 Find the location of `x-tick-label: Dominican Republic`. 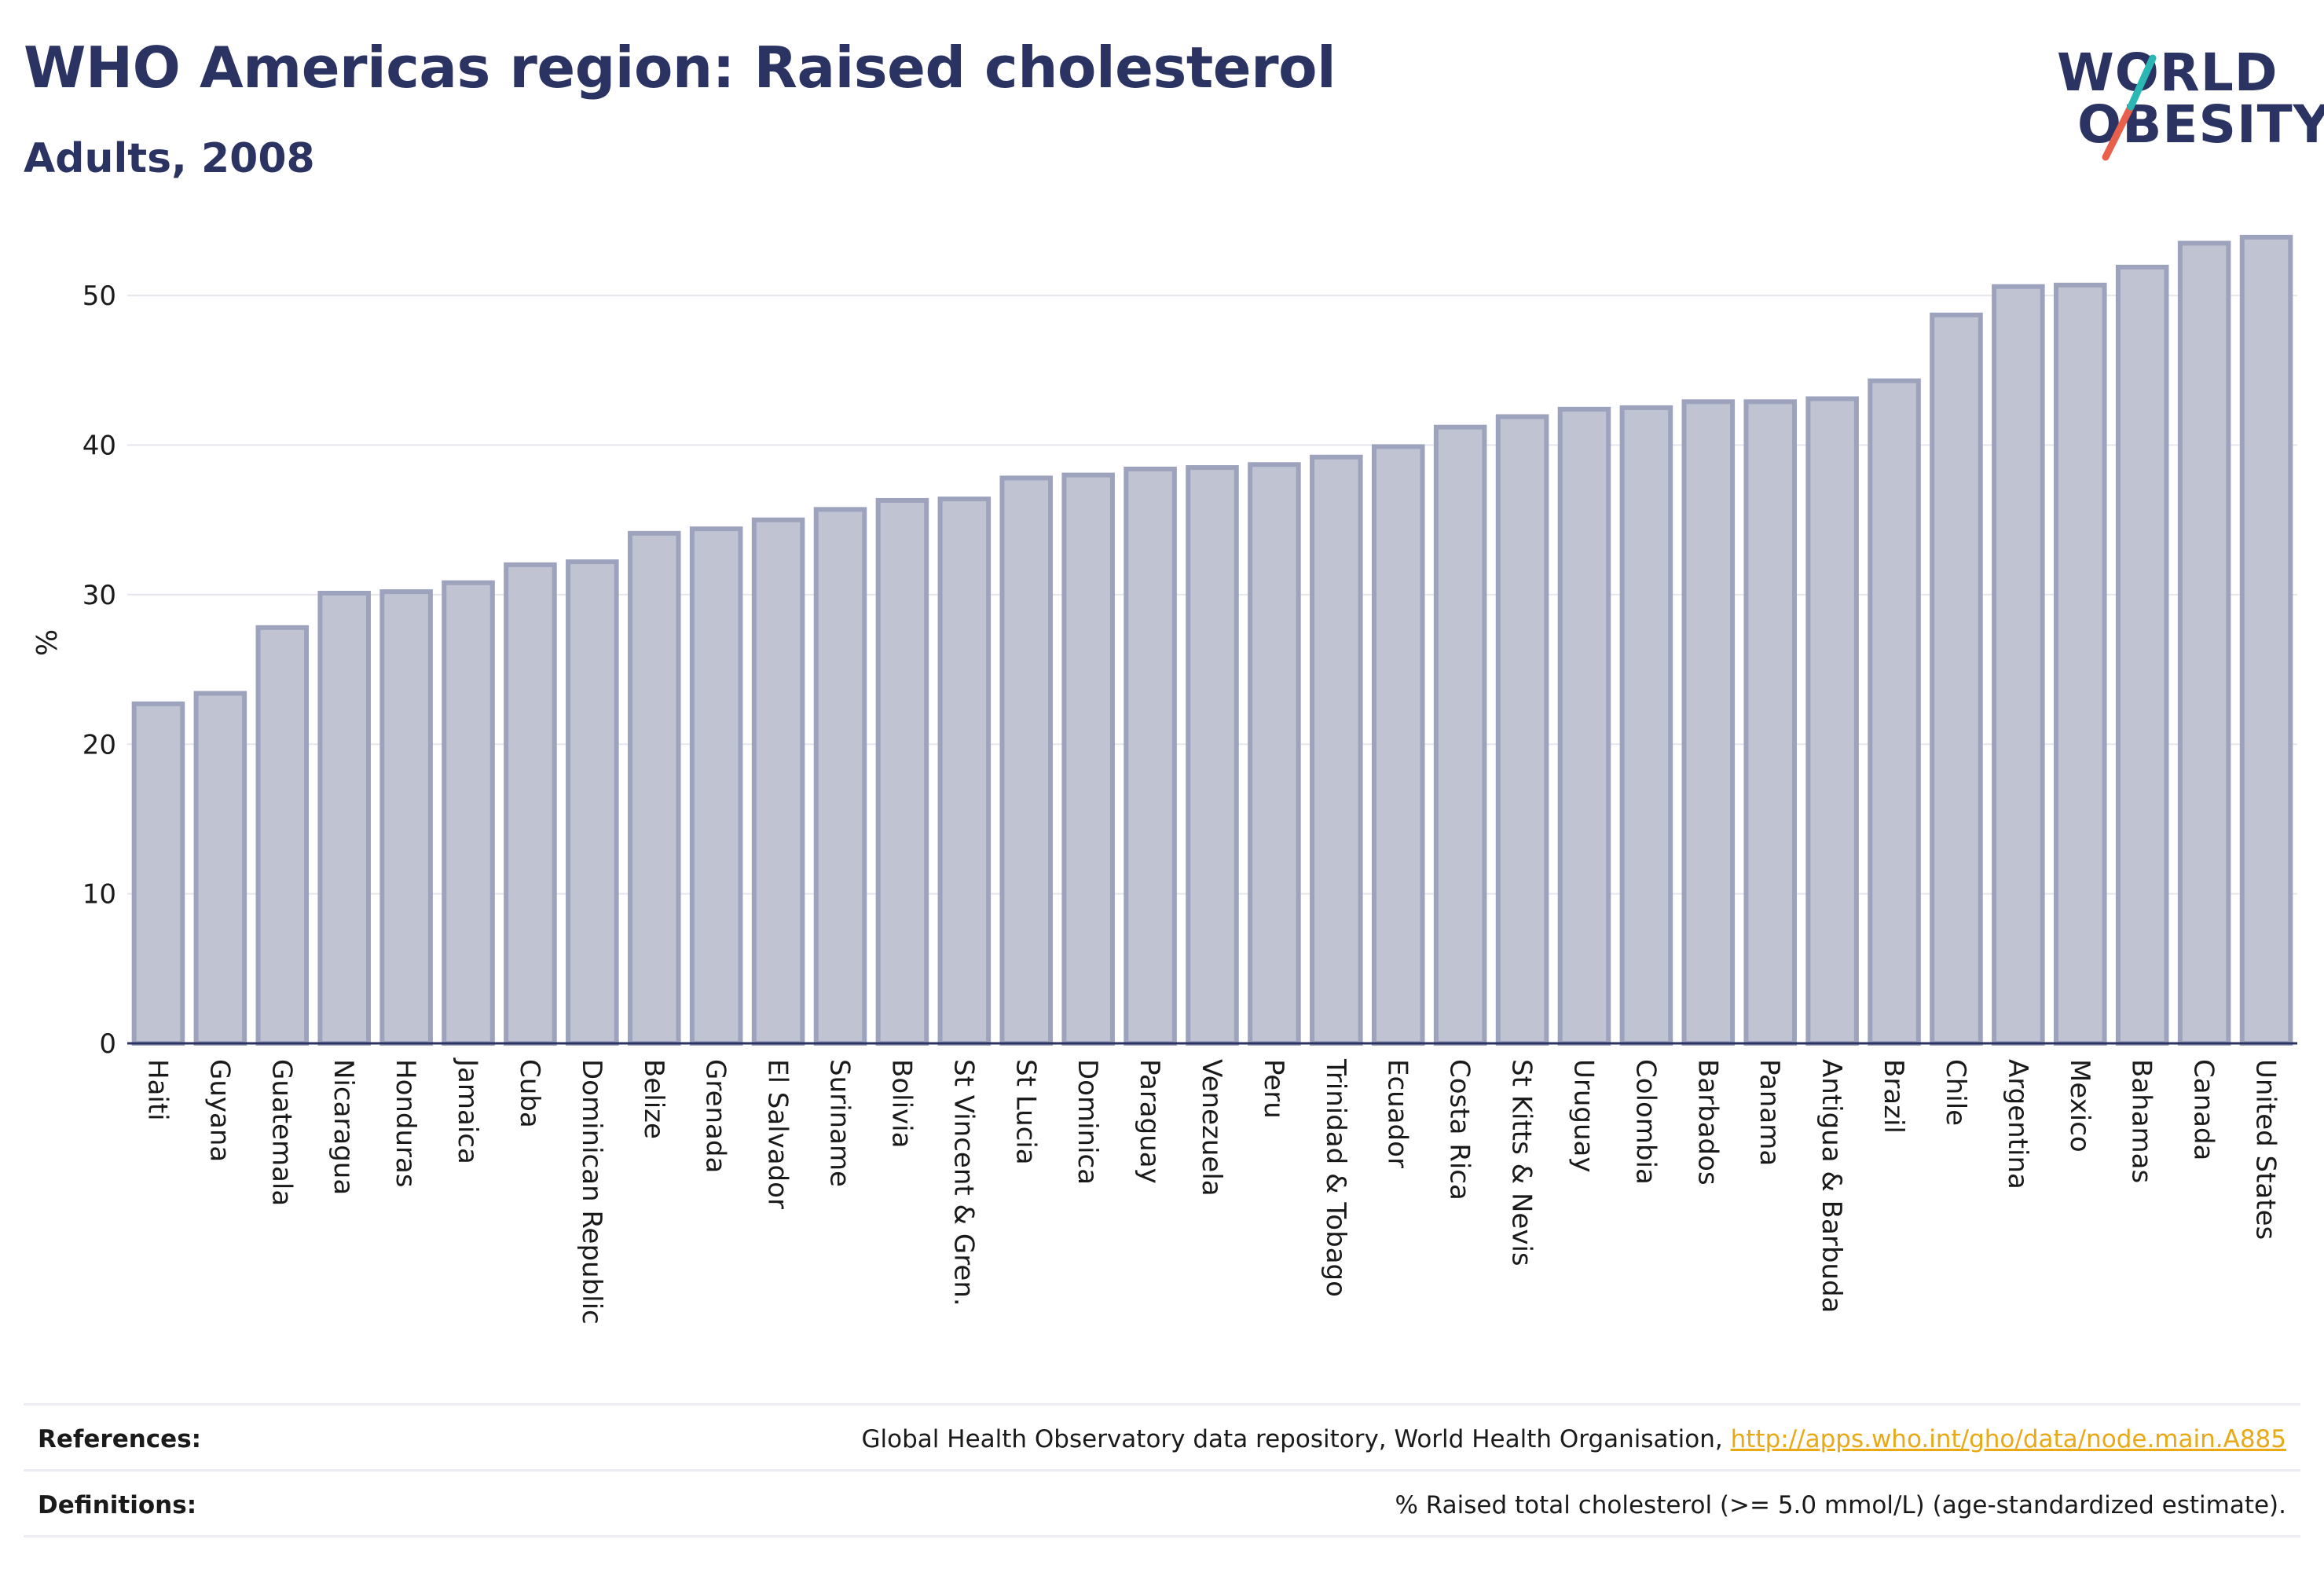

x-tick-label: Dominican Republic is located at coordinates (591, 1192).